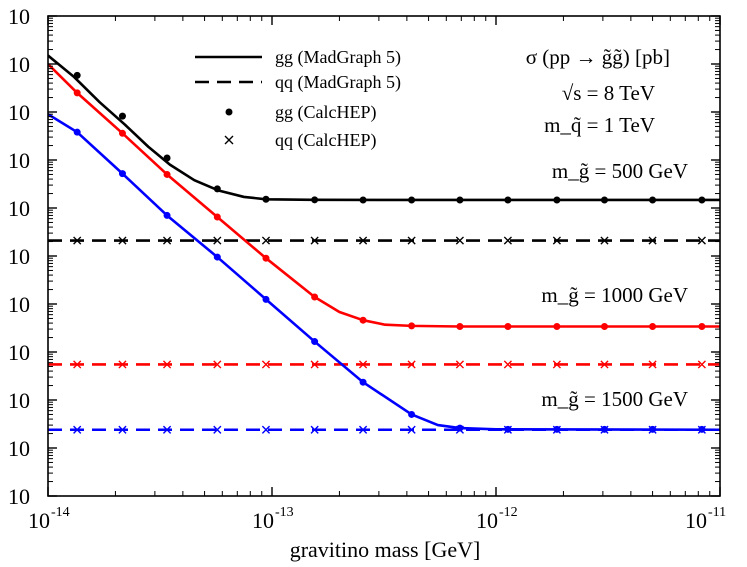 The width and height of the screenshot is (747, 567). What do you see at coordinates (284, 512) in the screenshot?
I see `x-tick-exponent: -13` at bounding box center [284, 512].